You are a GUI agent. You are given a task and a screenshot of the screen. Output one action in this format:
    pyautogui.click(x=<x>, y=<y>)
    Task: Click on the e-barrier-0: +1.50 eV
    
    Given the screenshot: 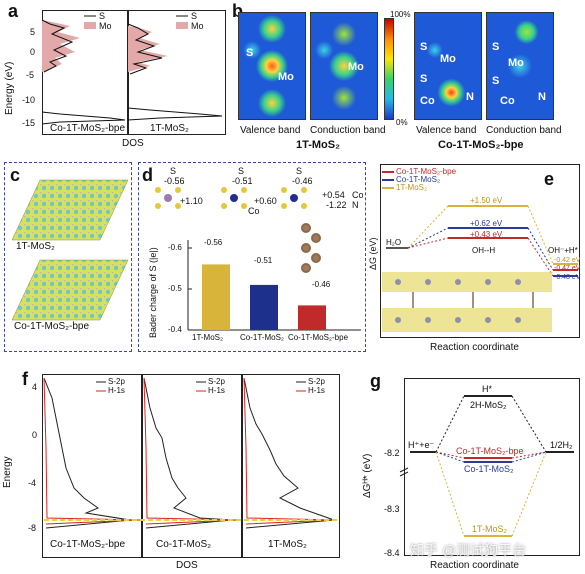 What is the action you would take?
    pyautogui.click(x=486, y=200)
    